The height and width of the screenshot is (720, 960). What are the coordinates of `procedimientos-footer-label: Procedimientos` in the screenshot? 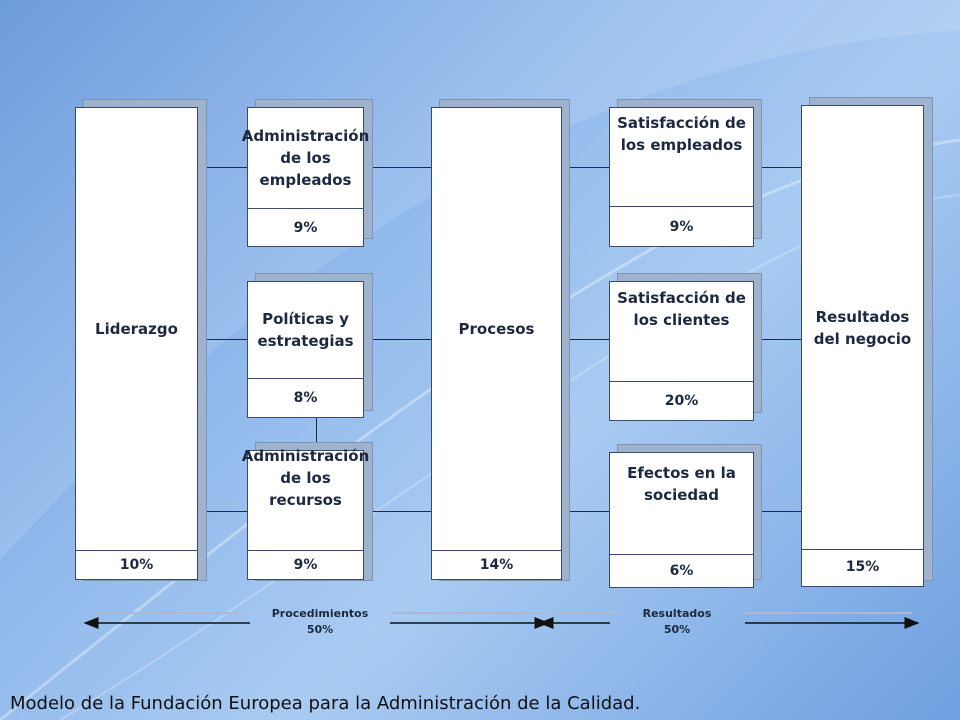 It's located at (320, 613).